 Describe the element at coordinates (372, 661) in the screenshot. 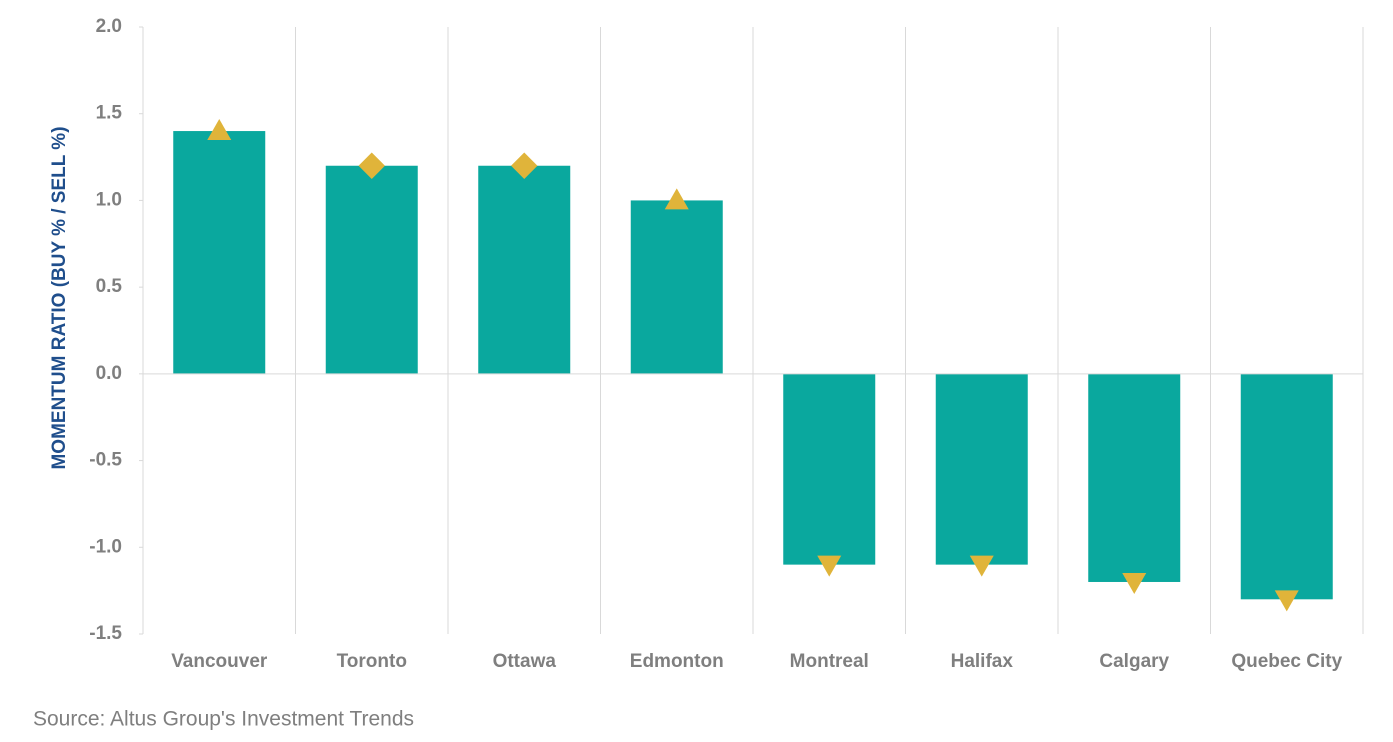

I see `x-tick-label: Toronto` at that location.